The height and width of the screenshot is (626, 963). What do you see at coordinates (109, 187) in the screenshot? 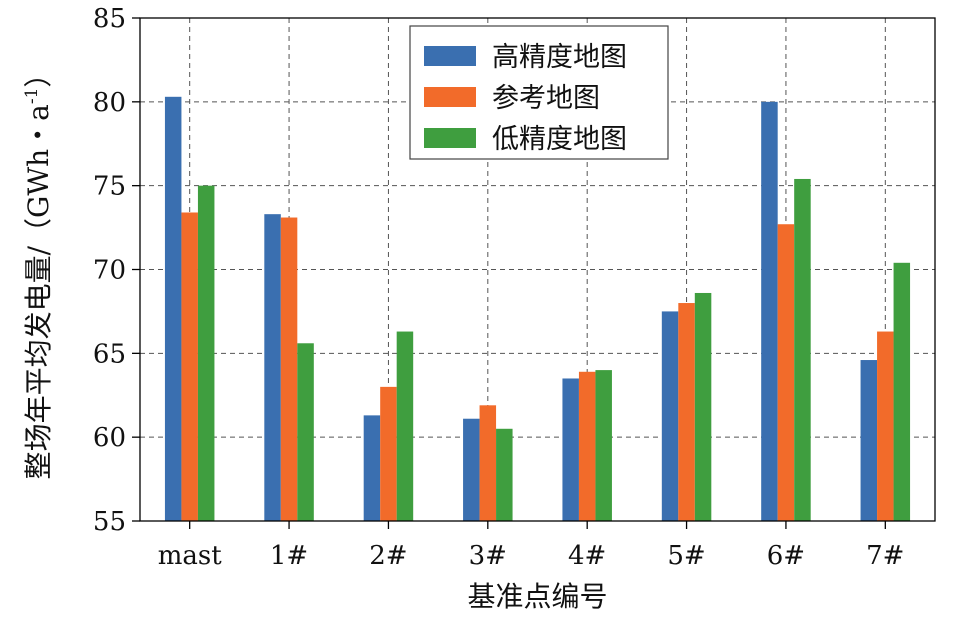
I see `y-tick-label: 75` at bounding box center [109, 187].